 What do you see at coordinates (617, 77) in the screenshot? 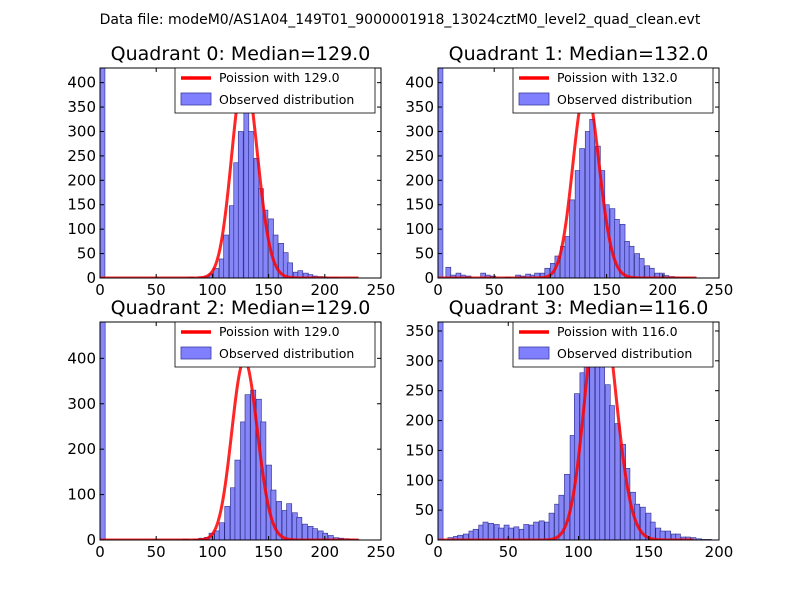
I see `legend-label-poisson: Poission with 132.0` at bounding box center [617, 77].